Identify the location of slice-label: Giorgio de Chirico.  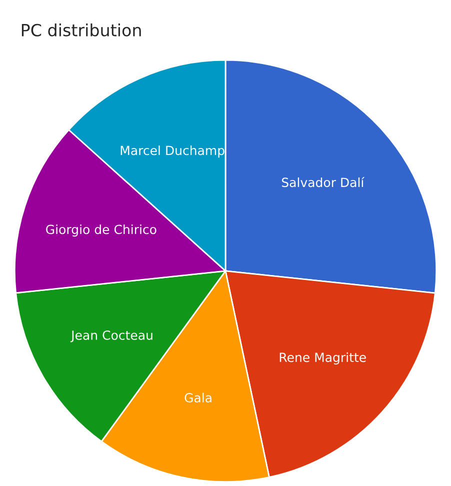
(101, 230).